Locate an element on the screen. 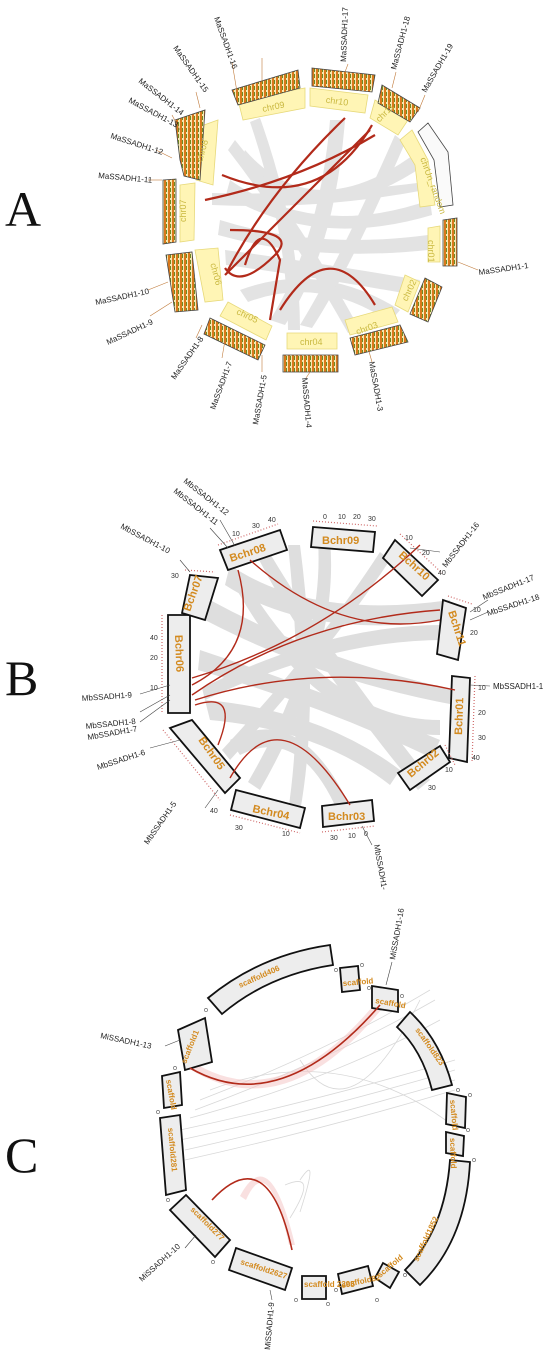  gene-label: MbSSADH1- is located at coordinates (380, 867).